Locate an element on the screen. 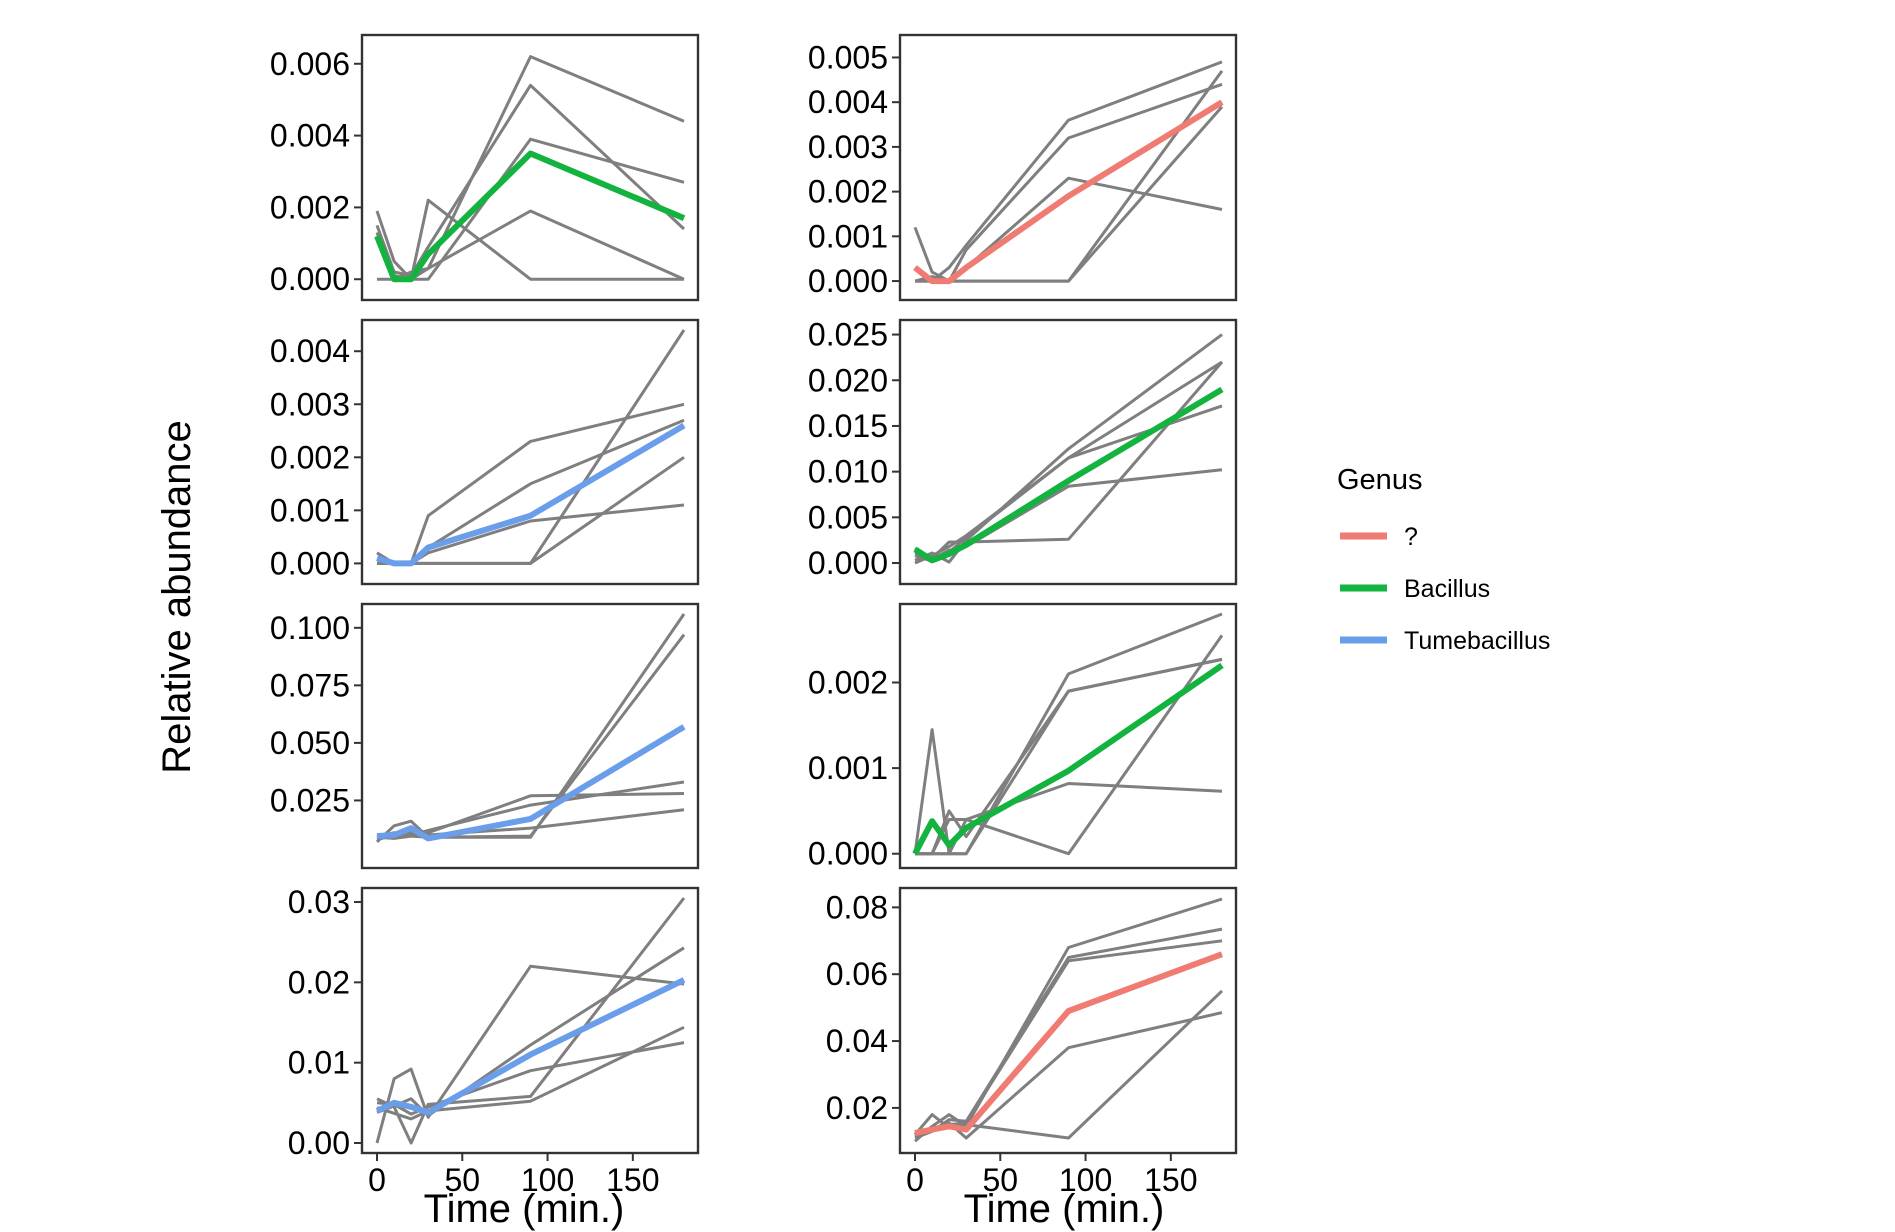 The height and width of the screenshot is (1232, 1895). panel-4: 0.025 0.050 0.075 0.100 is located at coordinates (485, 736).